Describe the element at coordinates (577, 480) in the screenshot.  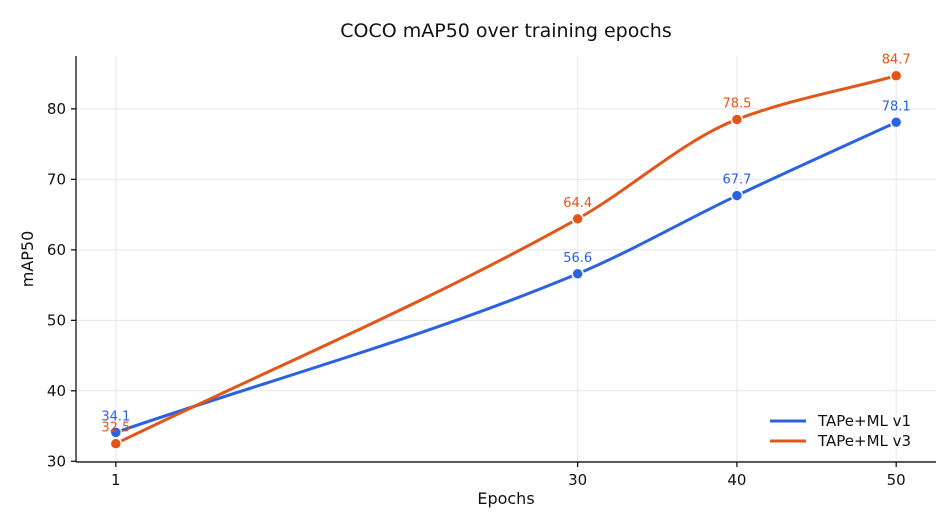
I see `x-tick-label: 30` at that location.